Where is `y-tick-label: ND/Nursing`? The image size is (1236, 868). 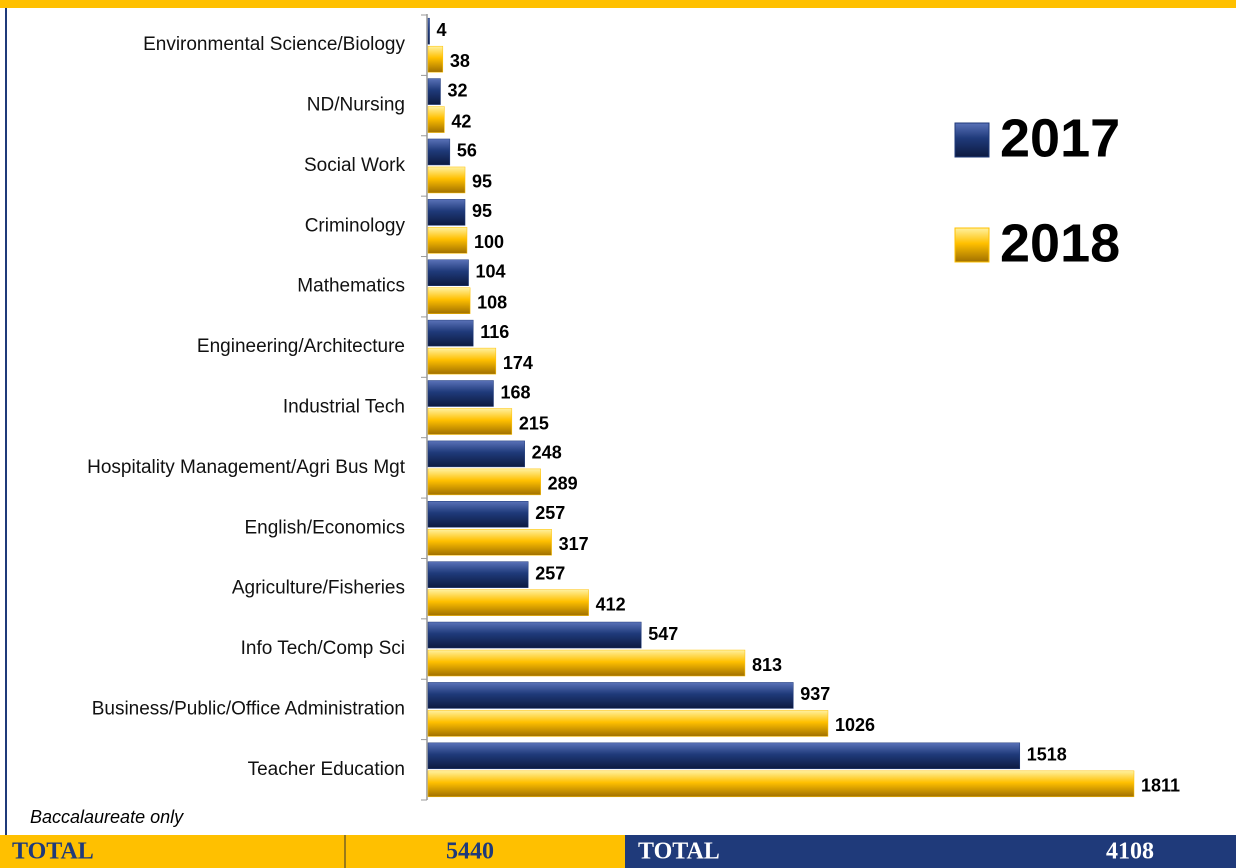
y-tick-label: ND/Nursing is located at coordinates (356, 105).